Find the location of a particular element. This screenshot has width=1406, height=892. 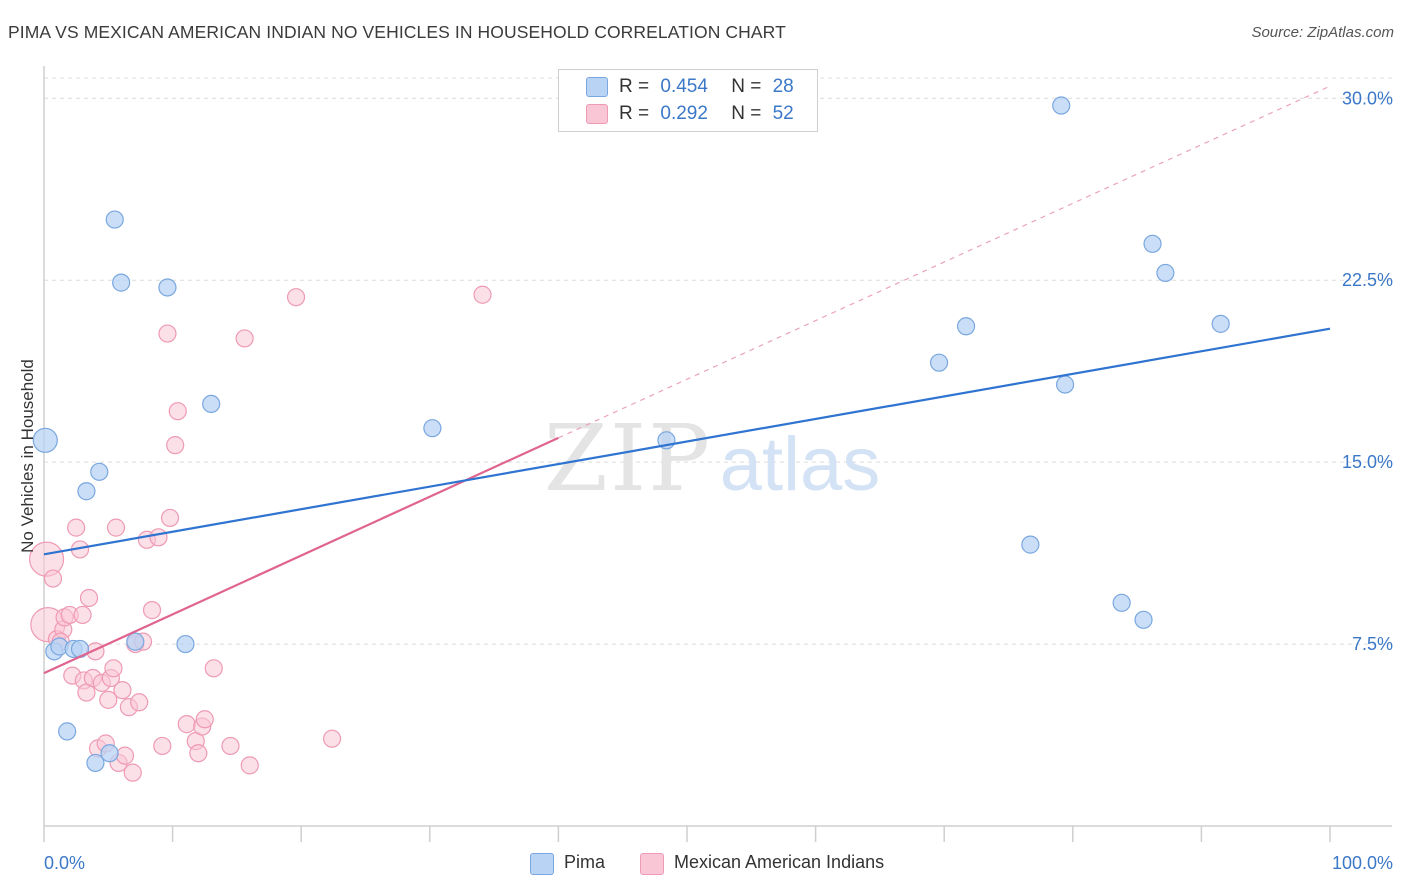

mexican-legend-swatch is located at coordinates (652, 864).